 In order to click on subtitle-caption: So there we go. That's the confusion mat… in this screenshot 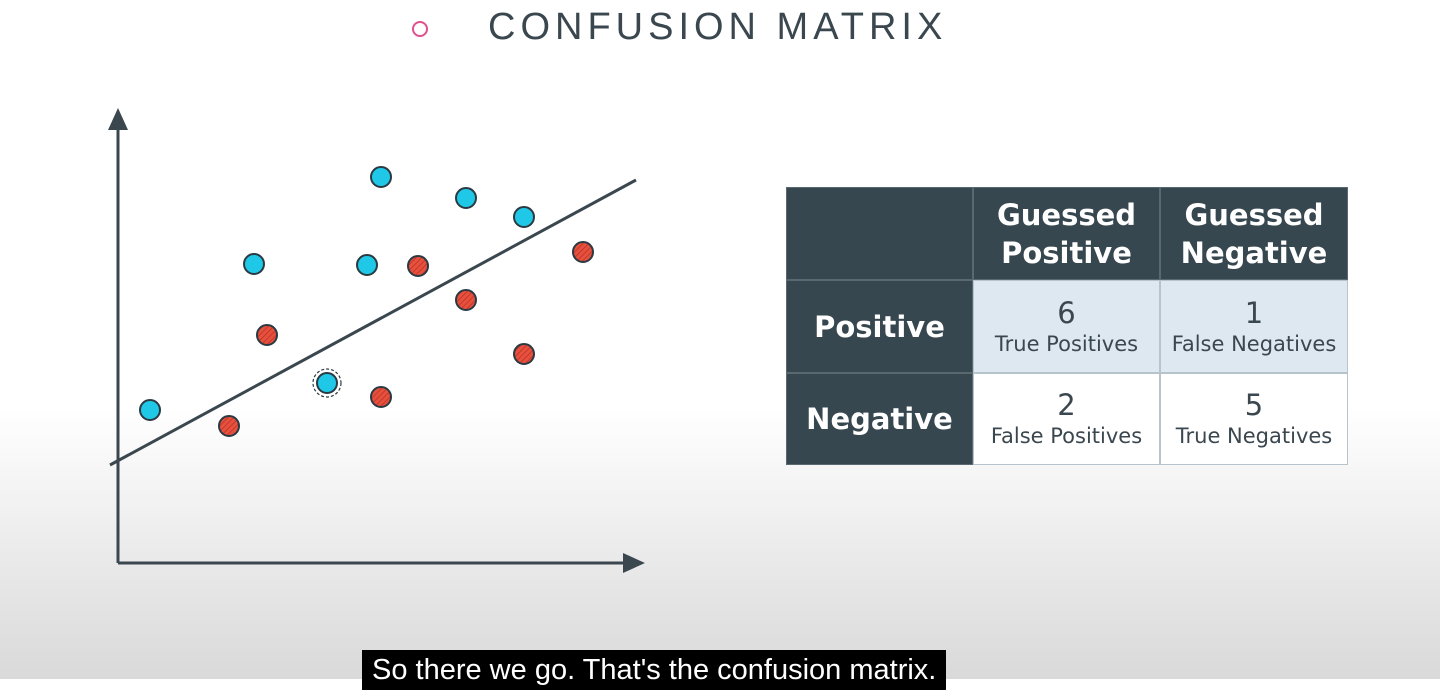, I will do `click(654, 670)`.